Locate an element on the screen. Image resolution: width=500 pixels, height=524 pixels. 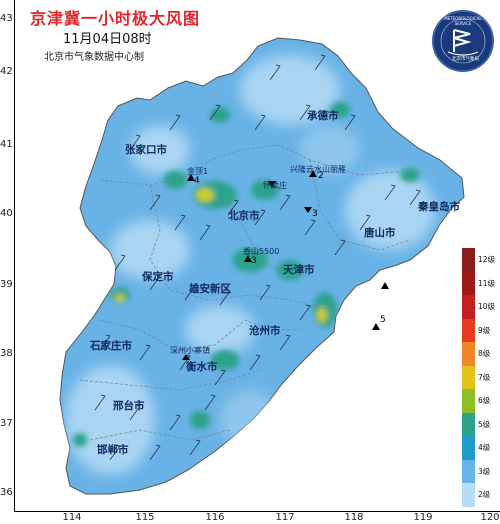
city-label-handan: 邯郸市 is located at coordinates (113, 450).